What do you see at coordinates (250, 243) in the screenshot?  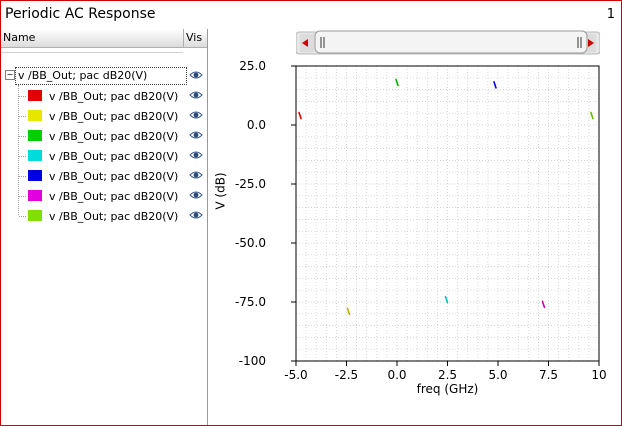 I see `y-tick-label: -50.0` at bounding box center [250, 243].